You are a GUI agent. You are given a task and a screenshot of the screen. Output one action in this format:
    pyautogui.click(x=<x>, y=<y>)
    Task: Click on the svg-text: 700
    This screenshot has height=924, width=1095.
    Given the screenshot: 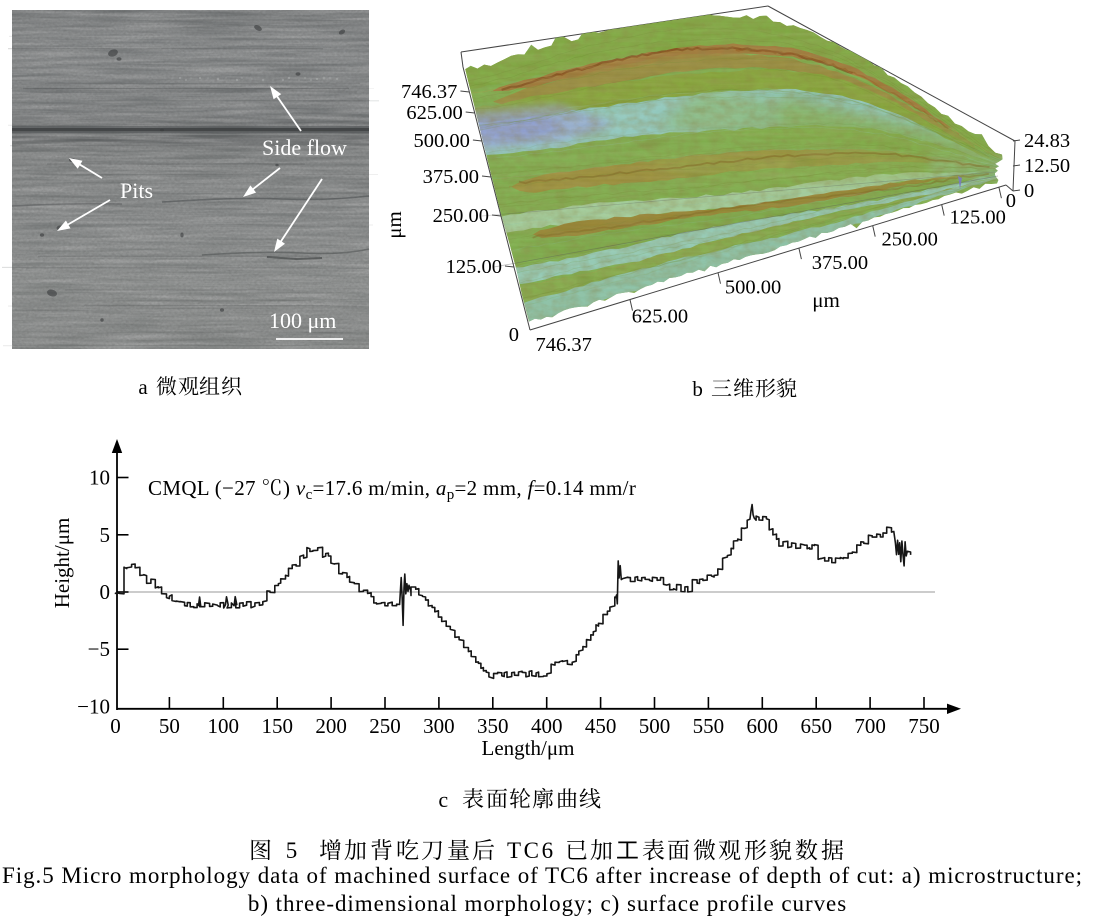 What is the action you would take?
    pyautogui.click(x=870, y=726)
    